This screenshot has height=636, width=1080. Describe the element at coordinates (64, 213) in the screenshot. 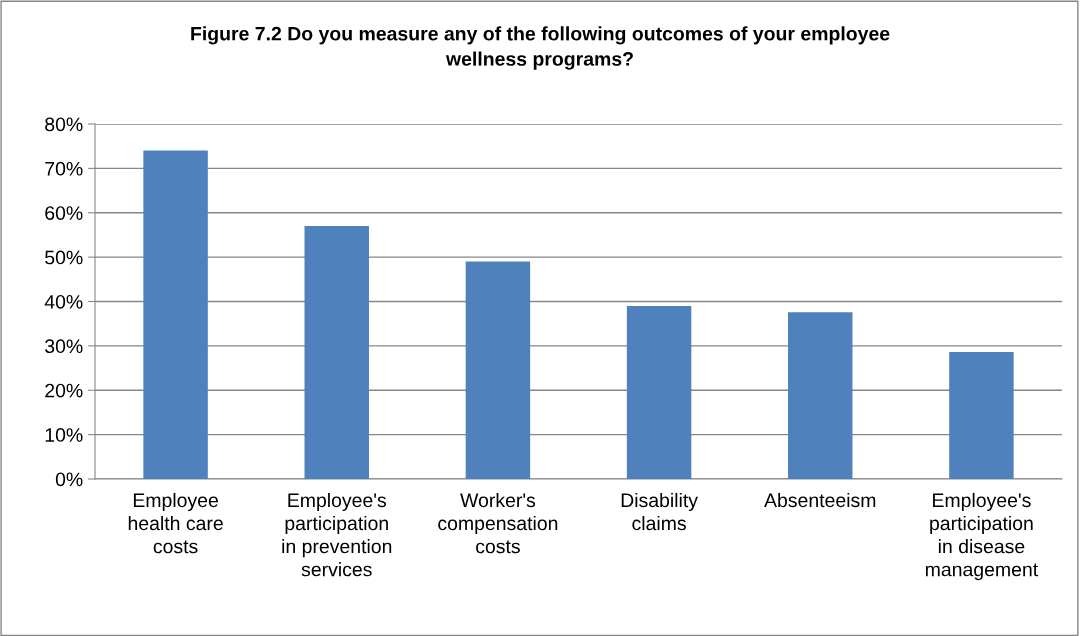

I see `y-tick-label: 60%` at that location.